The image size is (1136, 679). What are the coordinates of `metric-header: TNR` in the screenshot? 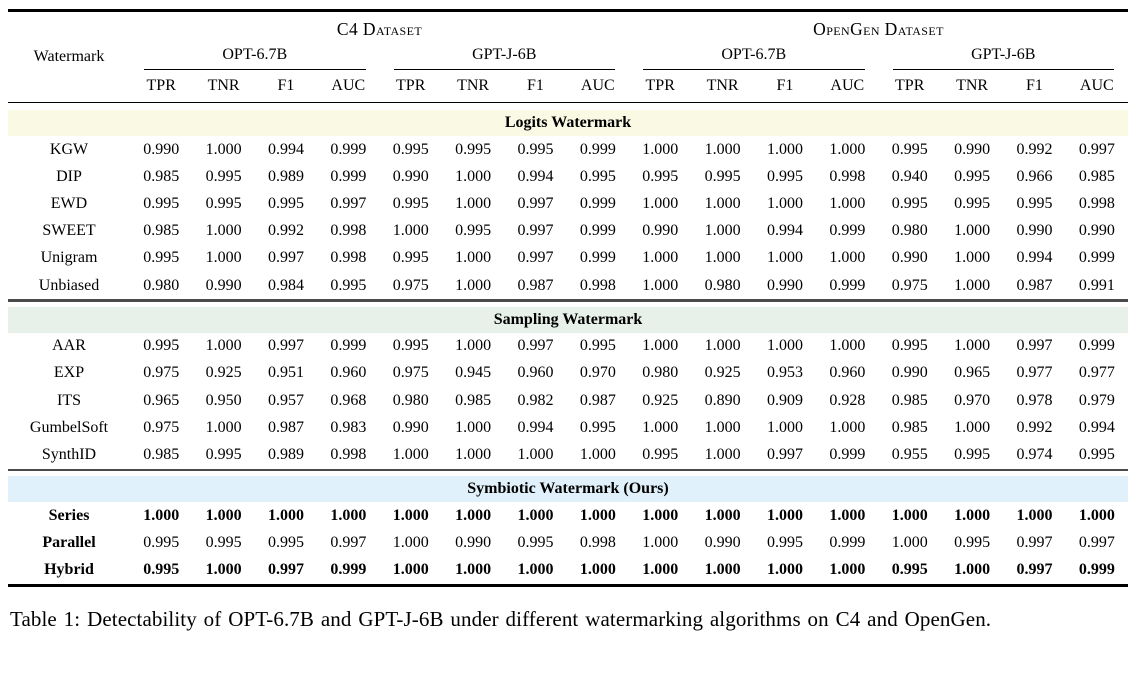 It's located at (473, 86).